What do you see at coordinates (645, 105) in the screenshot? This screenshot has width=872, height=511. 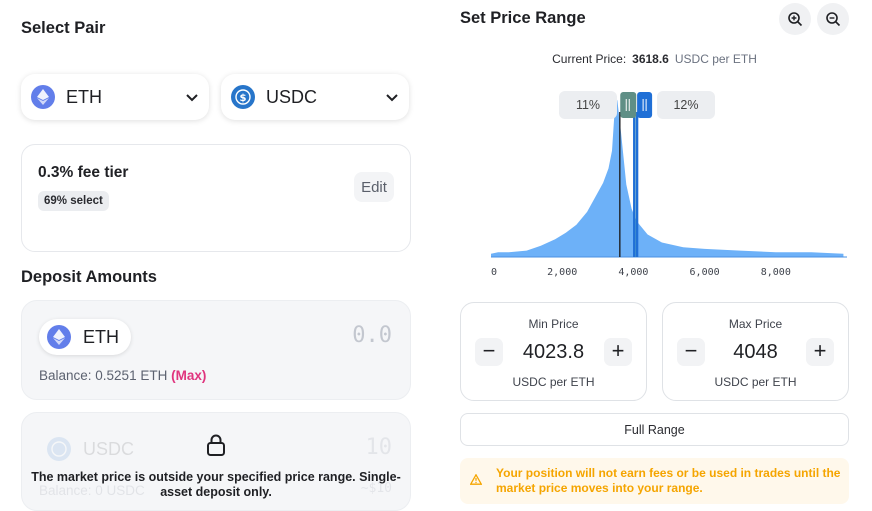 I see `max-range-handle` at bounding box center [645, 105].